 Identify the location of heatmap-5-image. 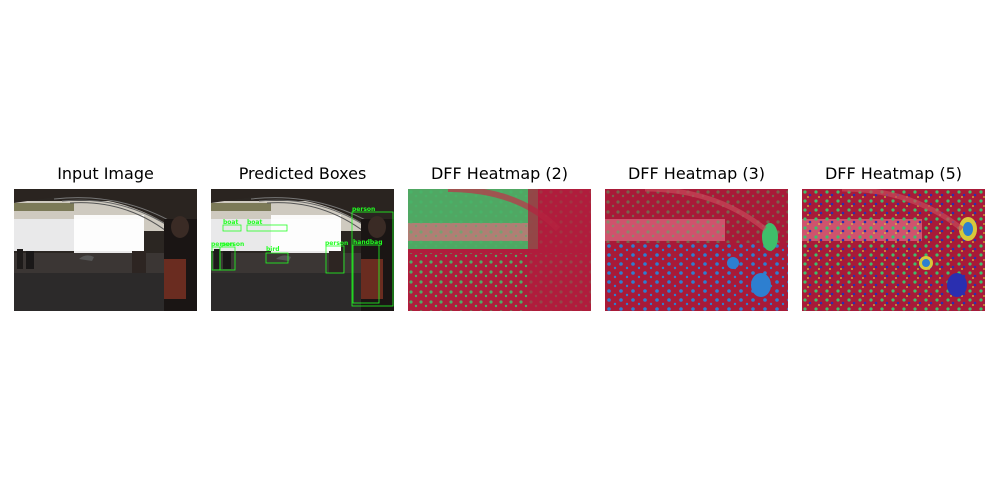
(893, 250).